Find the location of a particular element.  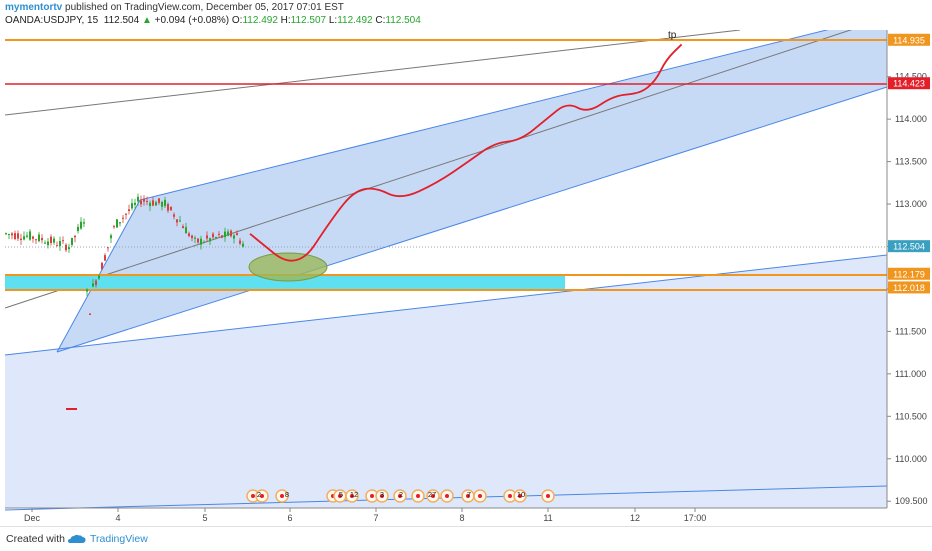

candlesticks is located at coordinates (124, 254).